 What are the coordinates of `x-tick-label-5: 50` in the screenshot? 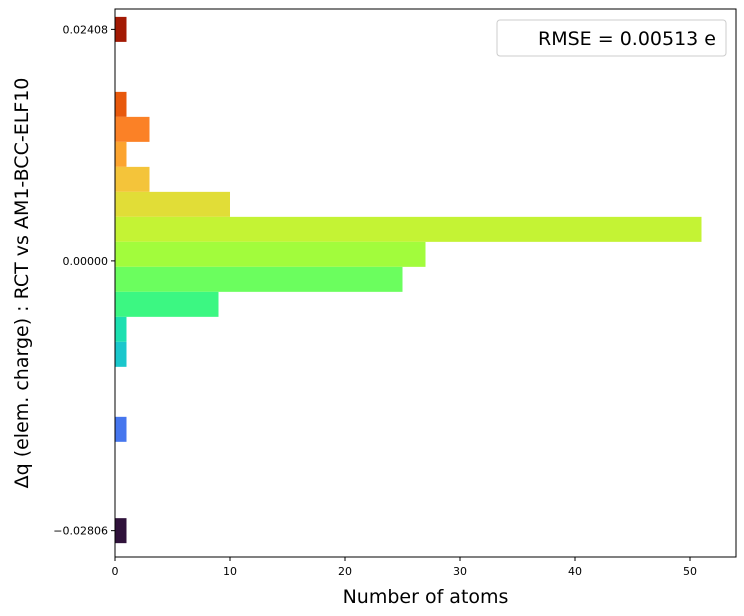 It's located at (690, 571).